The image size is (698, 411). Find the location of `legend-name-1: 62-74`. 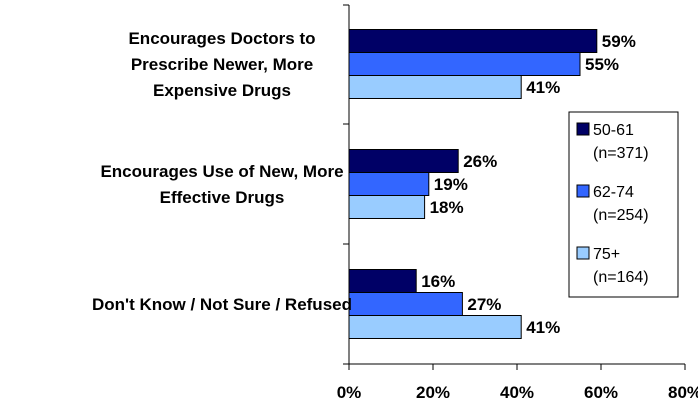

legend-name-1: 62-74 is located at coordinates (613, 192).